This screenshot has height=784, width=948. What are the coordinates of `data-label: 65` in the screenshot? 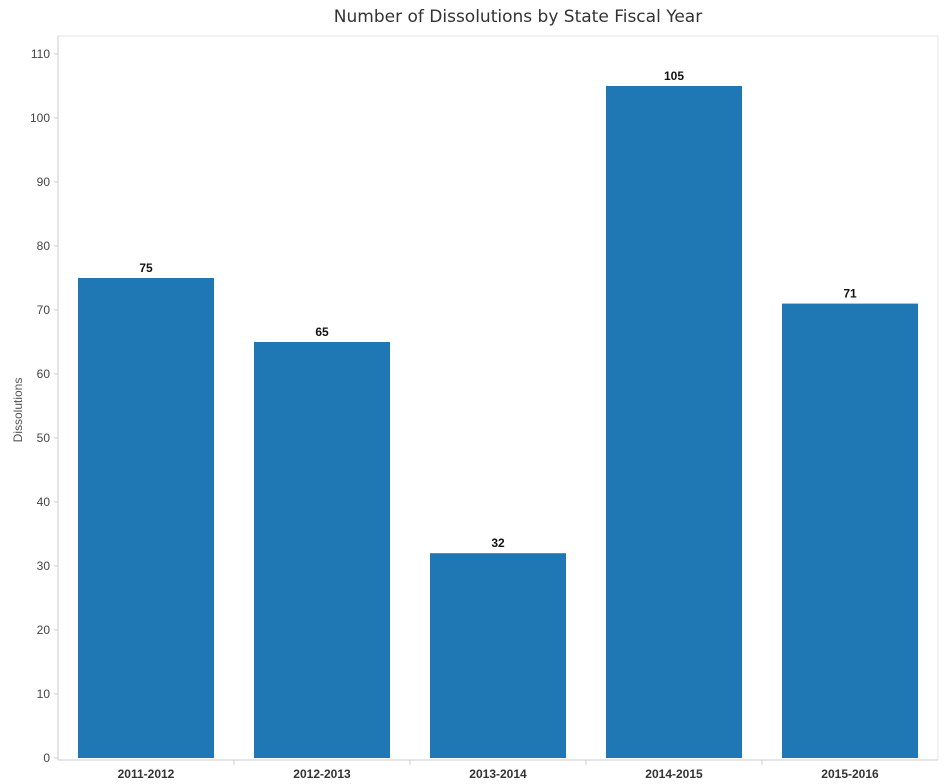 It's located at (322, 332).